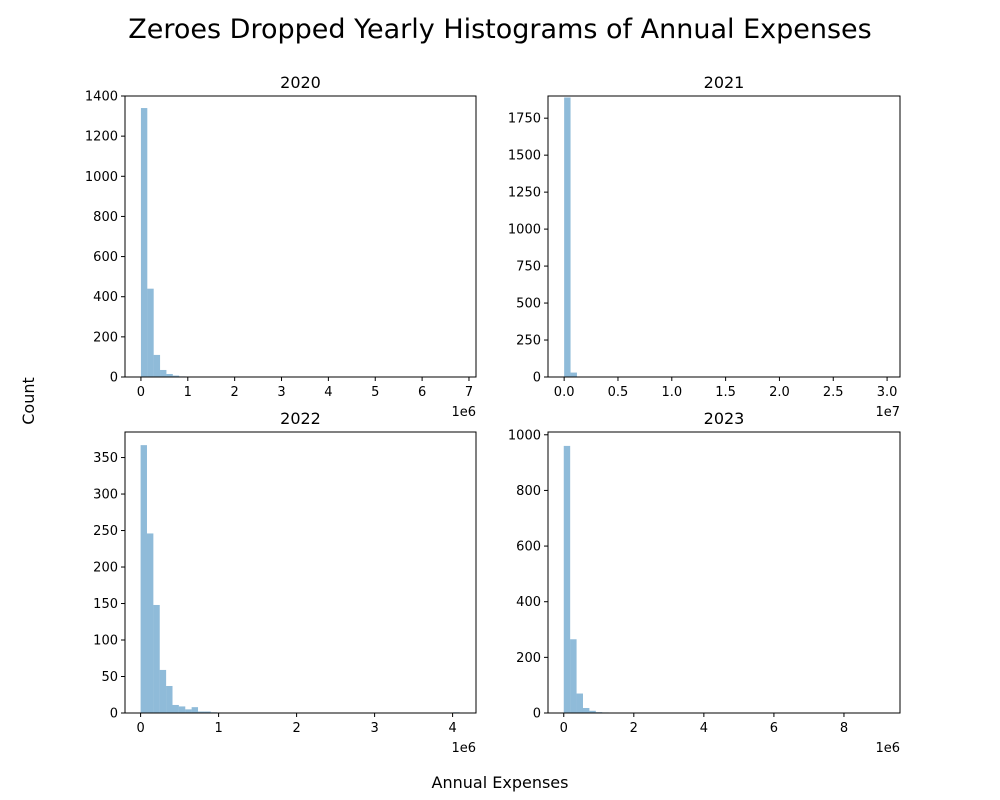  I want to click on x-offset-label: 1e7, so click(887, 412).